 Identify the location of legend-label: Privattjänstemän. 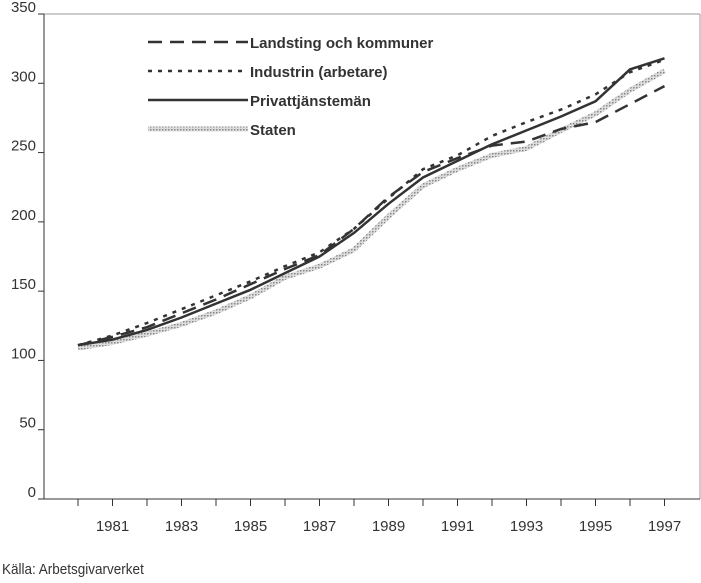
(310, 101).